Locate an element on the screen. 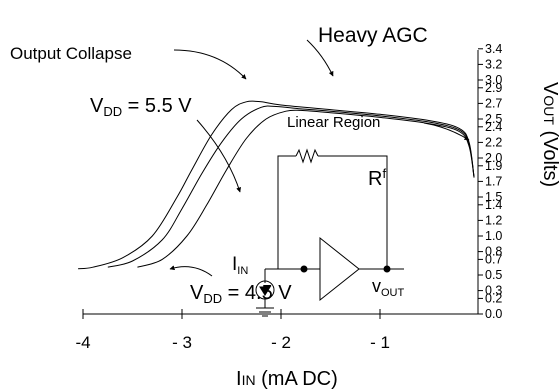 The image size is (559, 389). linear-region-arrow is located at coordinates (446, 131).